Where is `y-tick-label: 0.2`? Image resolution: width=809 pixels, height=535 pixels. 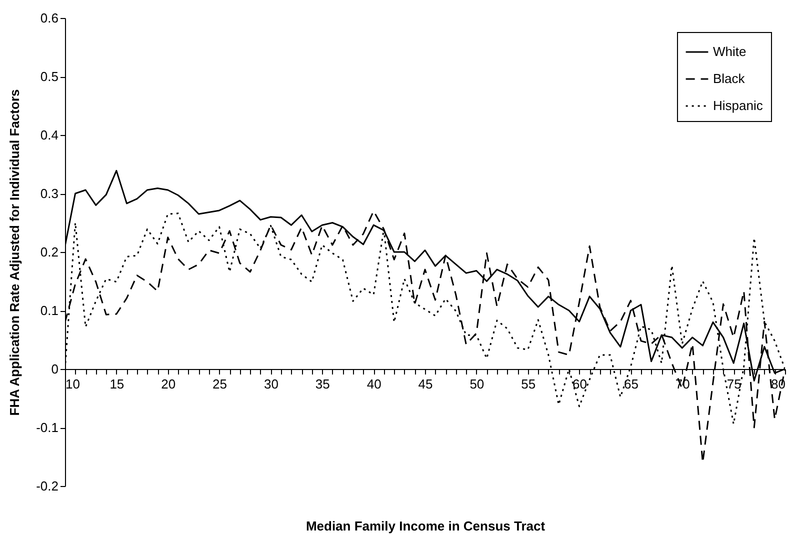 y-tick-label: 0.2 is located at coordinates (49, 252).